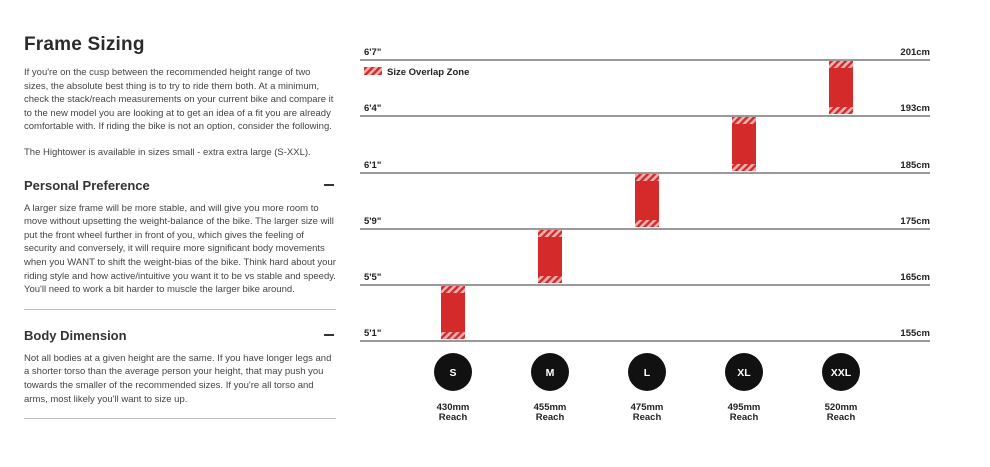 Image resolution: width=990 pixels, height=467 pixels. What do you see at coordinates (453, 312) in the screenshot?
I see `bar-S` at bounding box center [453, 312].